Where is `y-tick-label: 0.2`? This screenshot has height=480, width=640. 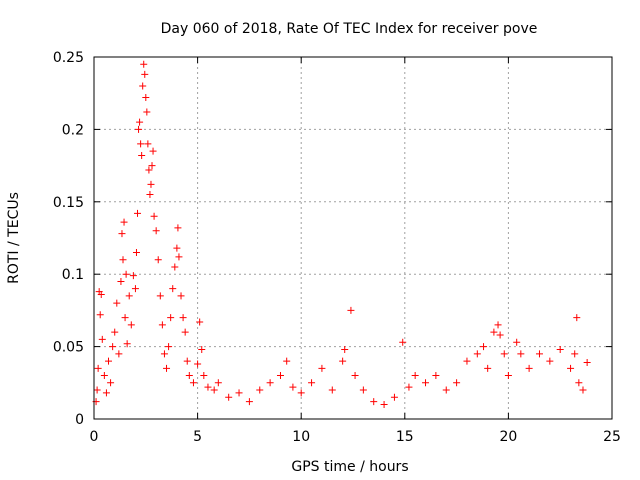 y-tick-label: 0.2 is located at coordinates (73, 130).